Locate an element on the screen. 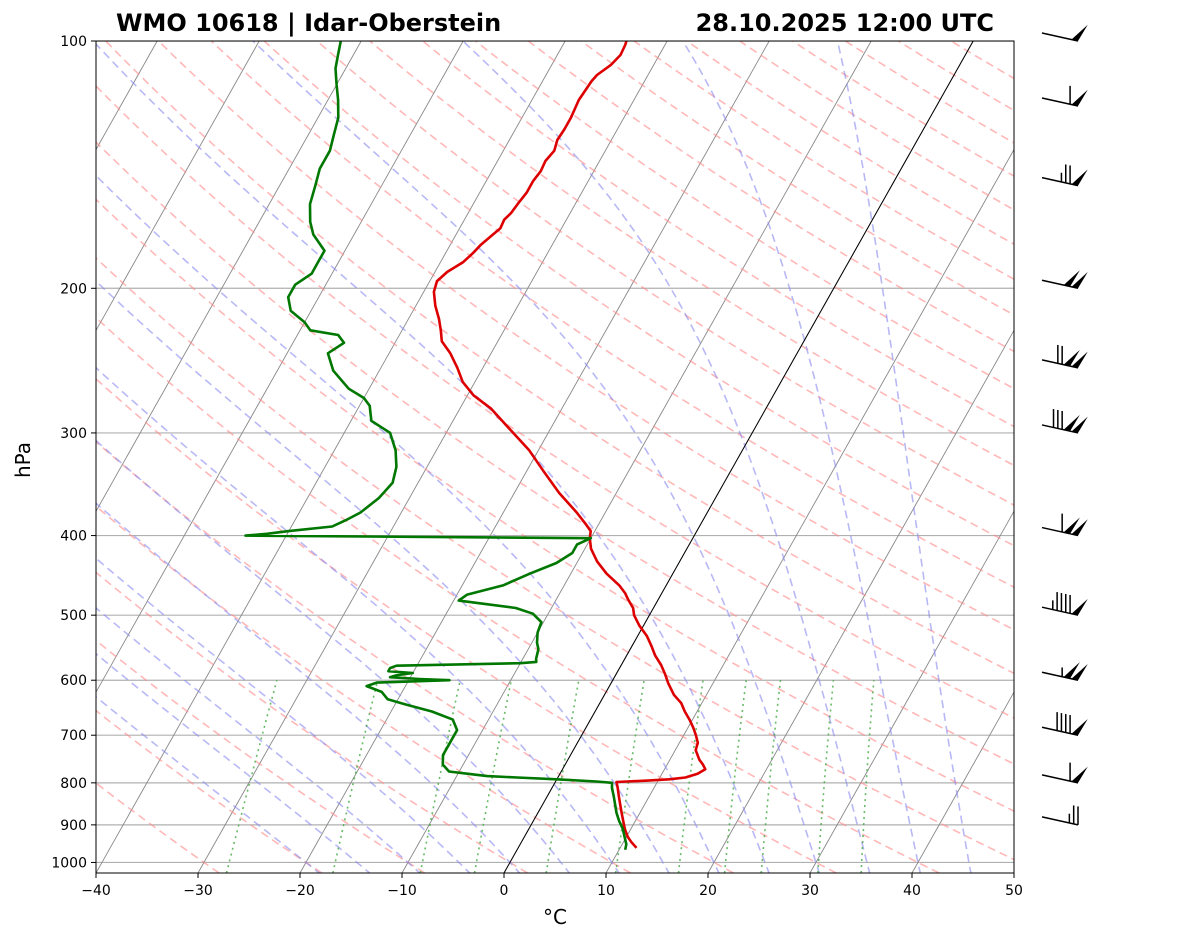 The height and width of the screenshot is (941, 1181). y-tick-label: 300 is located at coordinates (73, 434).